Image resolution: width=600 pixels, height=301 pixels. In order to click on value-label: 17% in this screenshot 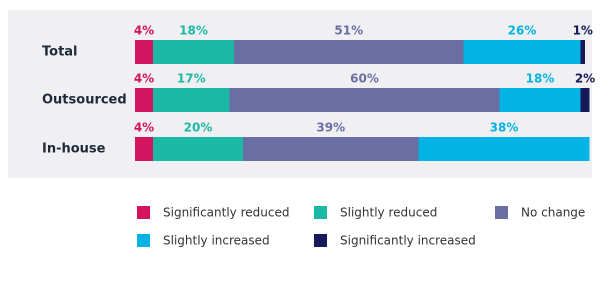, I will do `click(191, 79)`.